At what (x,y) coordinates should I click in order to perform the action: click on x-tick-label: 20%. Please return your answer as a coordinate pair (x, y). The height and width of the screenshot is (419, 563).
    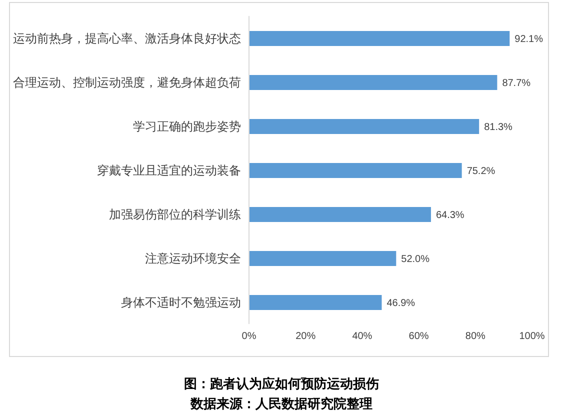
    Looking at the image, I should click on (306, 336).